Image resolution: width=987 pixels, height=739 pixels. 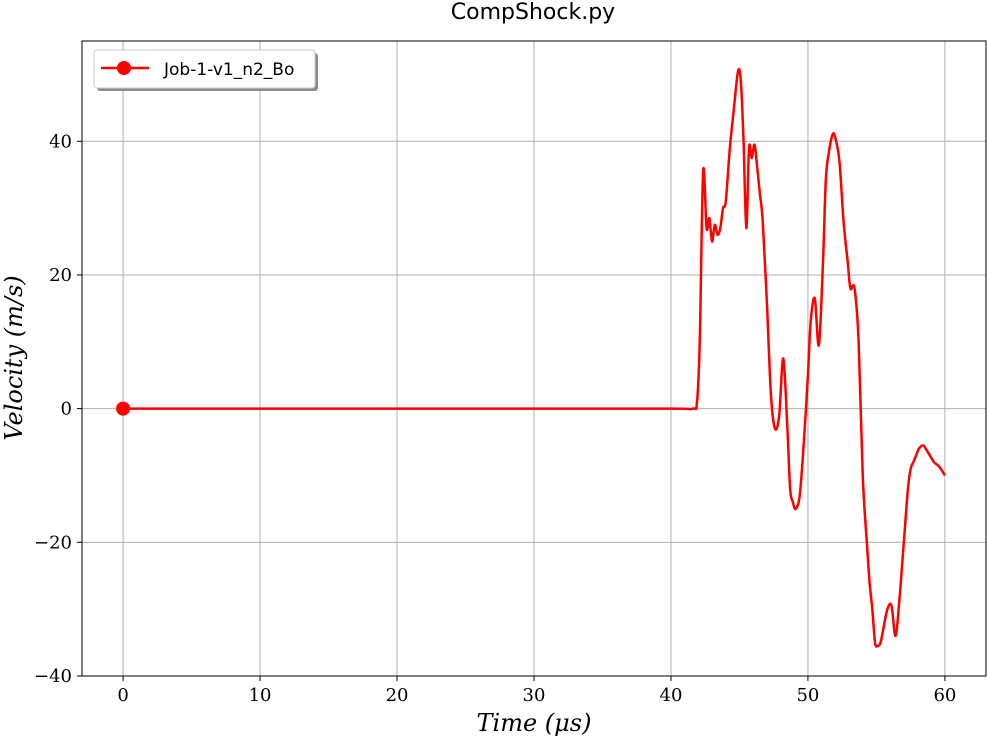 I want to click on y-tick-label: −20, so click(x=53, y=542).